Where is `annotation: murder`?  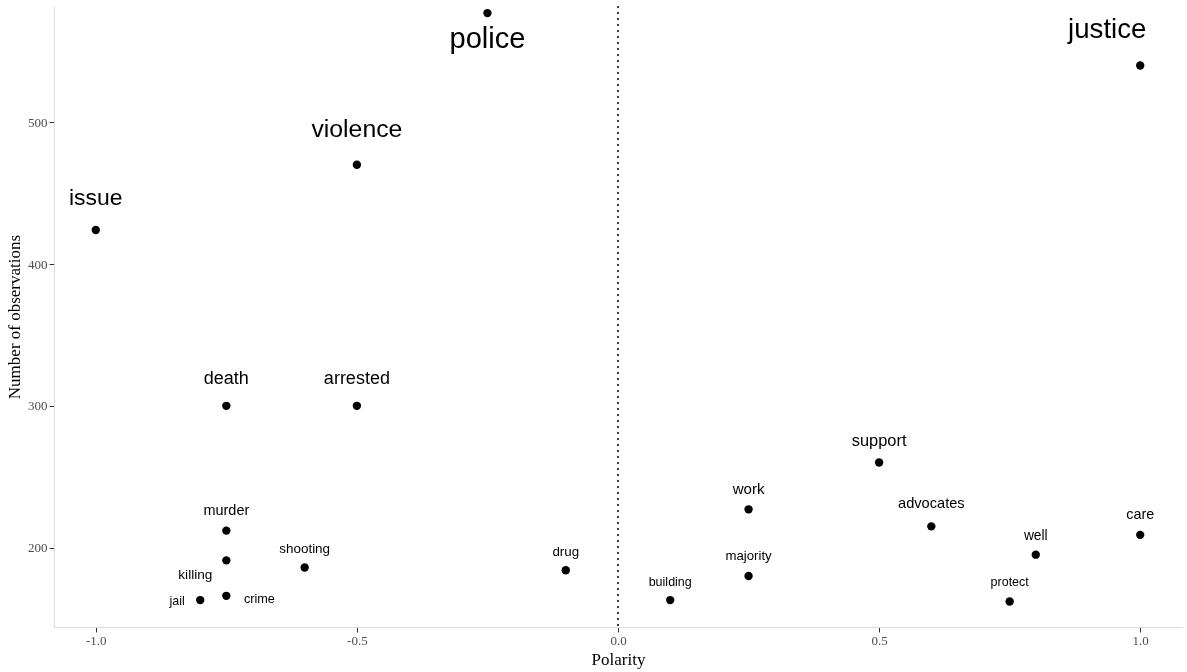 annotation: murder is located at coordinates (226, 509).